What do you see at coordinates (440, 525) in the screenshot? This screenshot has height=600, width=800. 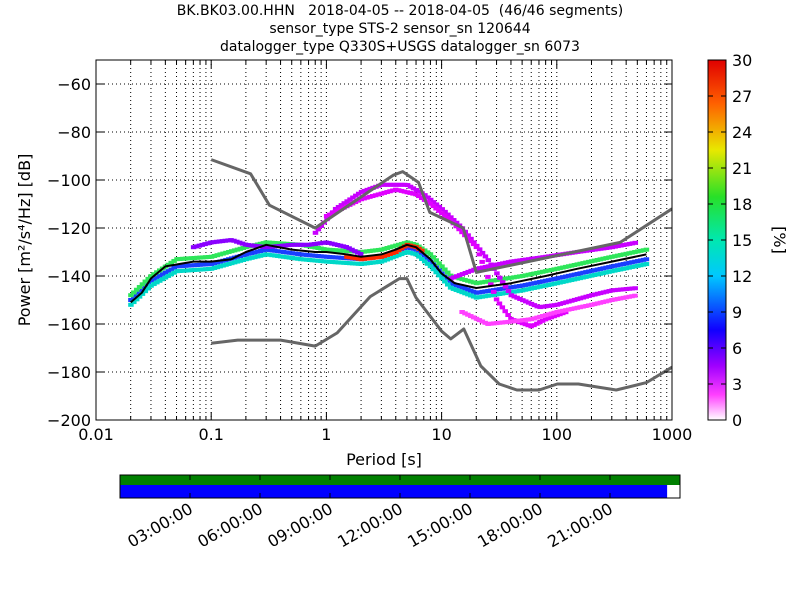 I see `timeline-time-label: 15:00:00` at bounding box center [440, 525].